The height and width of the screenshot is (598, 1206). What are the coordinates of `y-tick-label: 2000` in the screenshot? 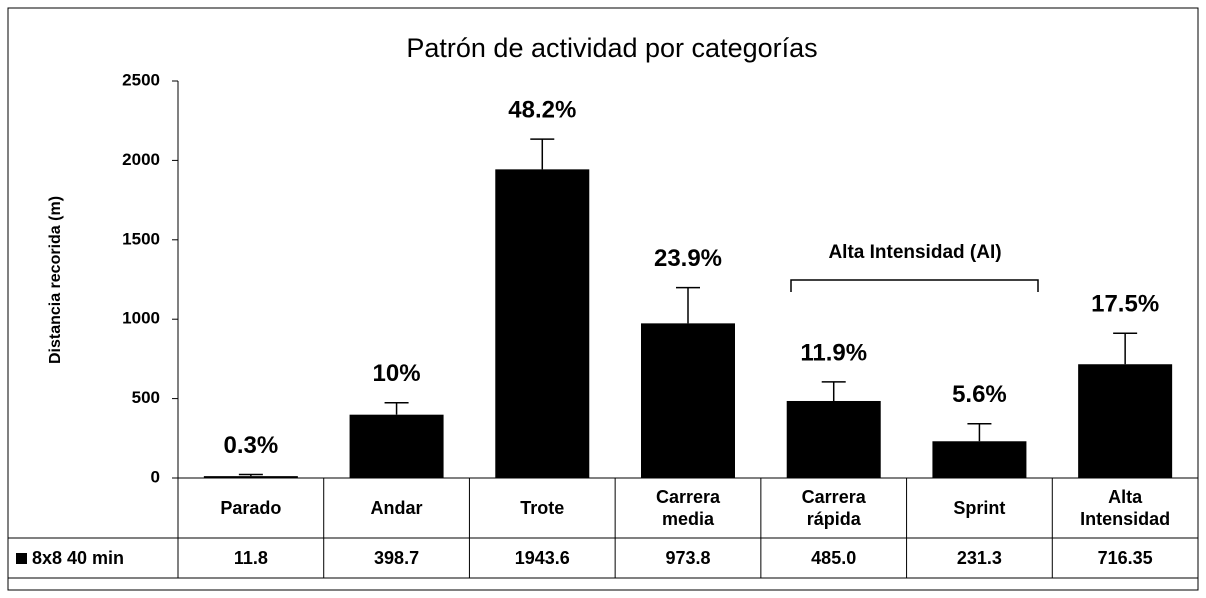 It's located at (141, 159).